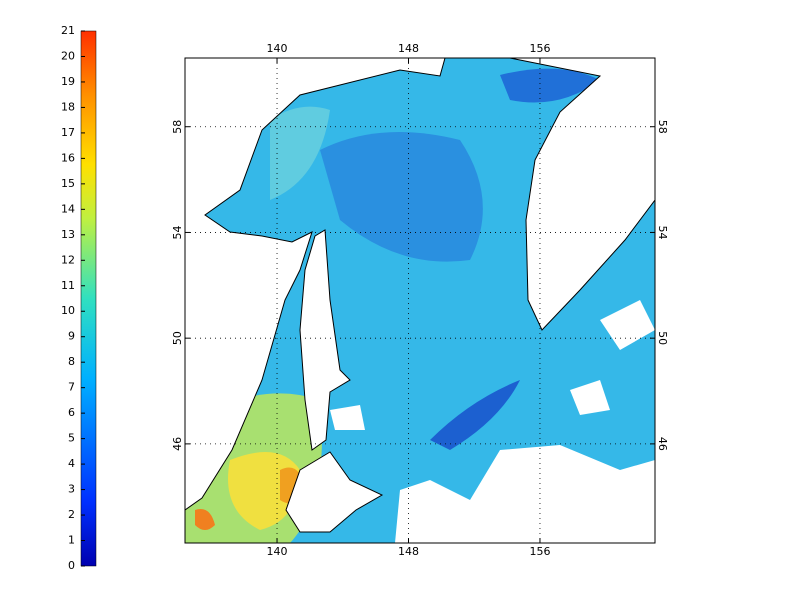 The width and height of the screenshot is (800, 600). What do you see at coordinates (662, 127) in the screenshot?
I see `lat-label-right: 58` at bounding box center [662, 127].